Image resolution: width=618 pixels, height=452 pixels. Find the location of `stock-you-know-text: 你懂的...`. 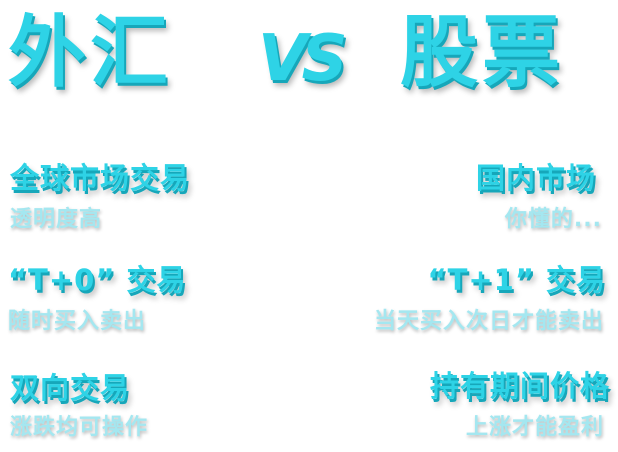

stock-you-know-text: 你懂的... is located at coordinates (553, 219).